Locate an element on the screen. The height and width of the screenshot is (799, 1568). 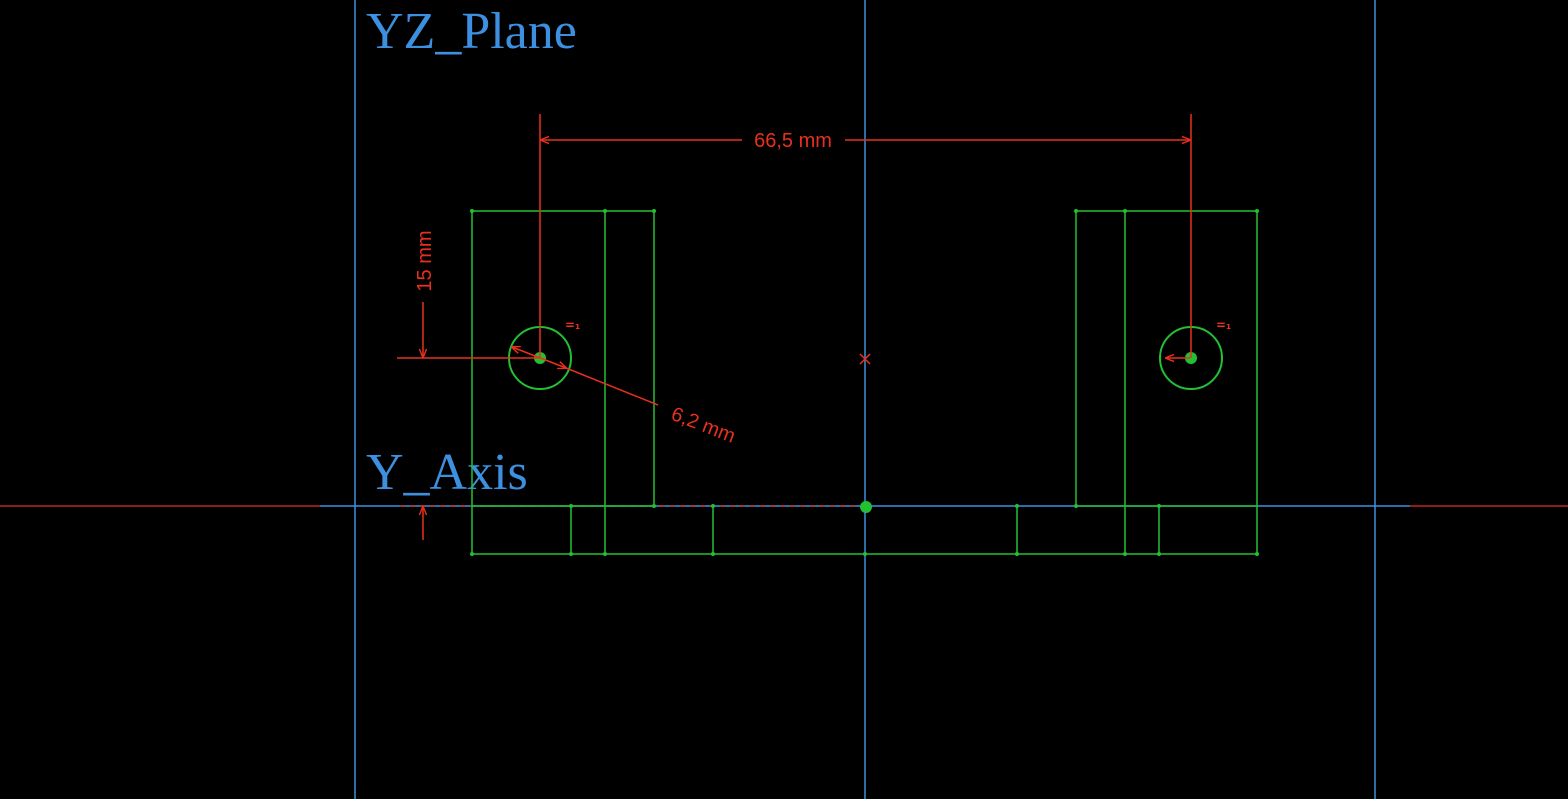
diameter-dimension-value: 6,2 mm is located at coordinates (703, 425).